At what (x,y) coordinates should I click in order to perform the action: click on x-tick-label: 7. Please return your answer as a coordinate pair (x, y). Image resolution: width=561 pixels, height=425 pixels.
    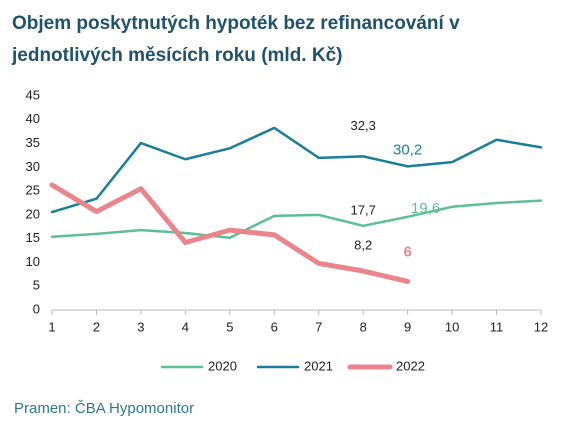
    Looking at the image, I should click on (318, 326).